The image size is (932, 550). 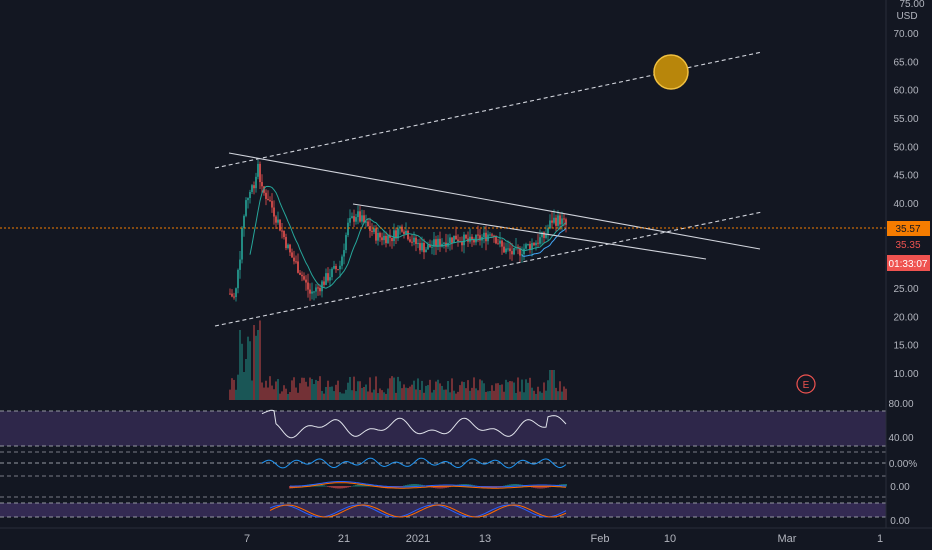 I want to click on momentum-pane, so click(x=443, y=463).